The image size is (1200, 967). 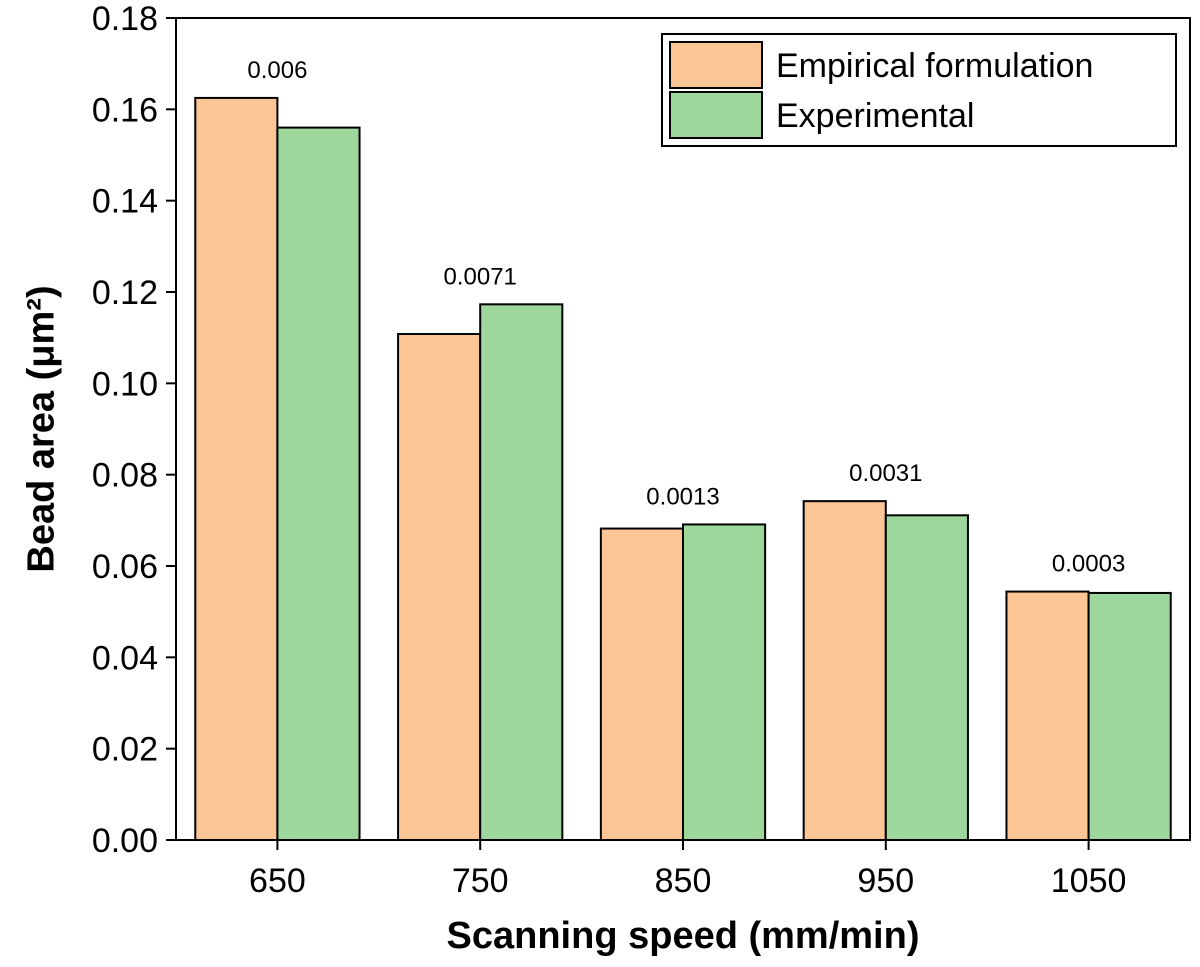 I want to click on y-tick-label: 0.12, so click(x=125, y=293).